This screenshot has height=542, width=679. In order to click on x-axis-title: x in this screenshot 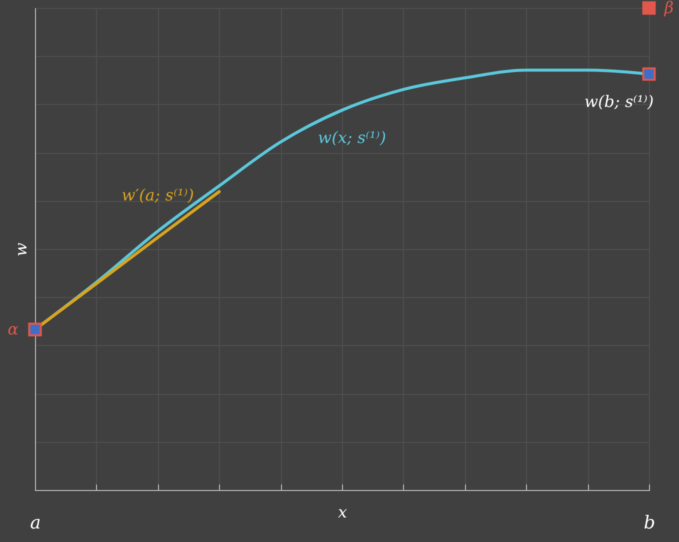, I will do `click(343, 512)`.